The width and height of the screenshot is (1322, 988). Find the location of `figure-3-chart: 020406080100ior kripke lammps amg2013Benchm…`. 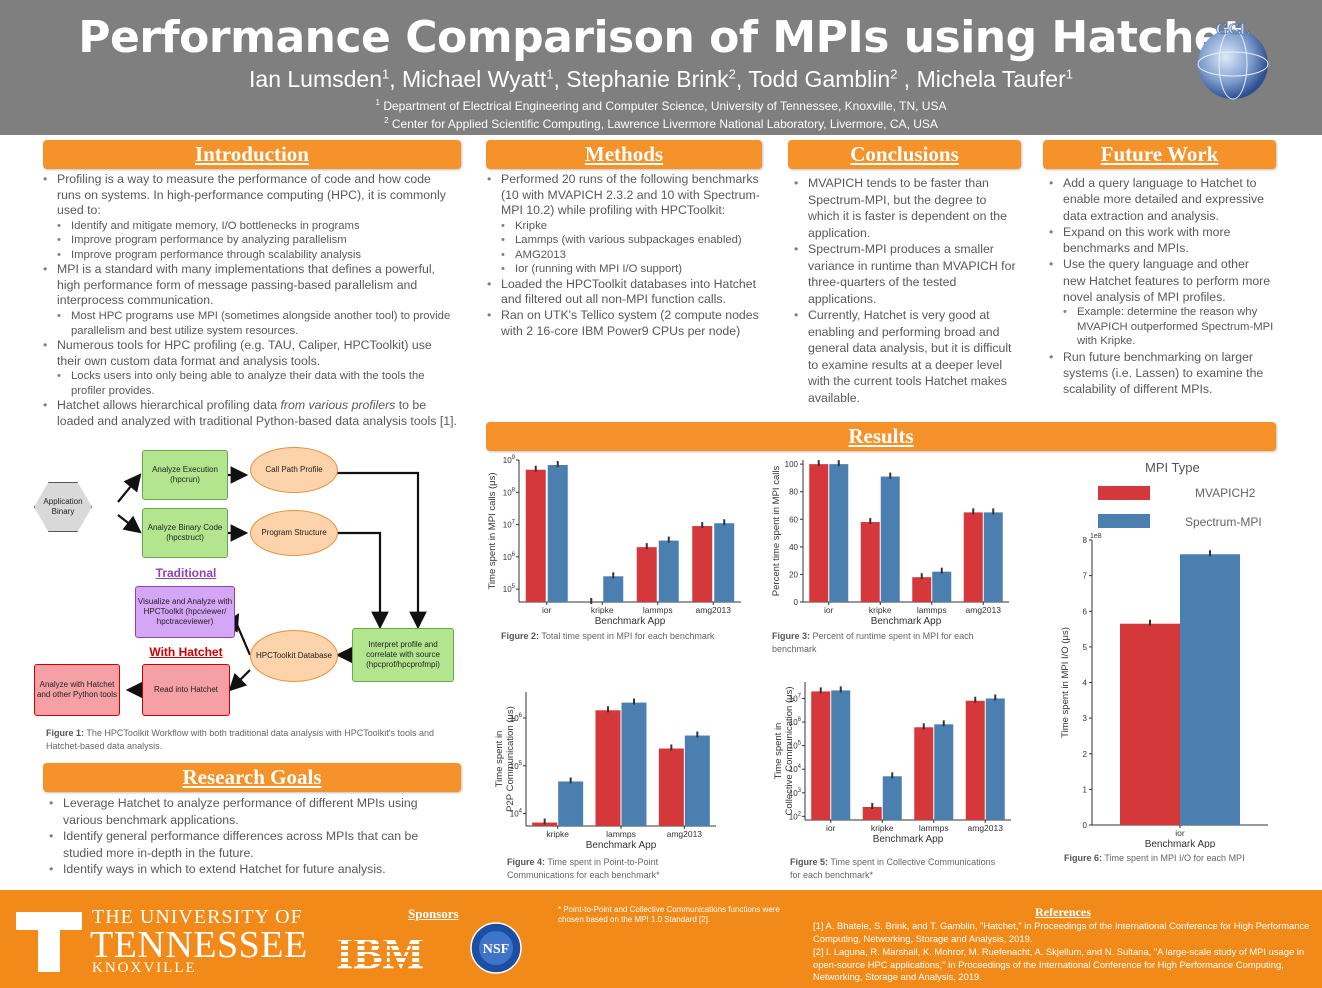

figure-3-chart: 020406080100ior kripke lammps amg2013Benchm… is located at coordinates (888, 540).